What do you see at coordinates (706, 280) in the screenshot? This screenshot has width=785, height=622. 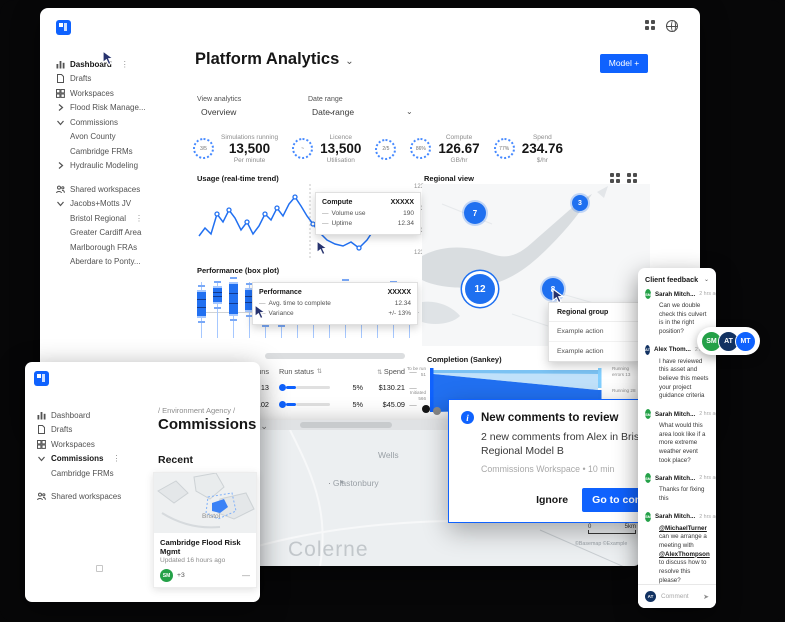 I see `chevron-down-icon: ⌄` at bounding box center [706, 280].